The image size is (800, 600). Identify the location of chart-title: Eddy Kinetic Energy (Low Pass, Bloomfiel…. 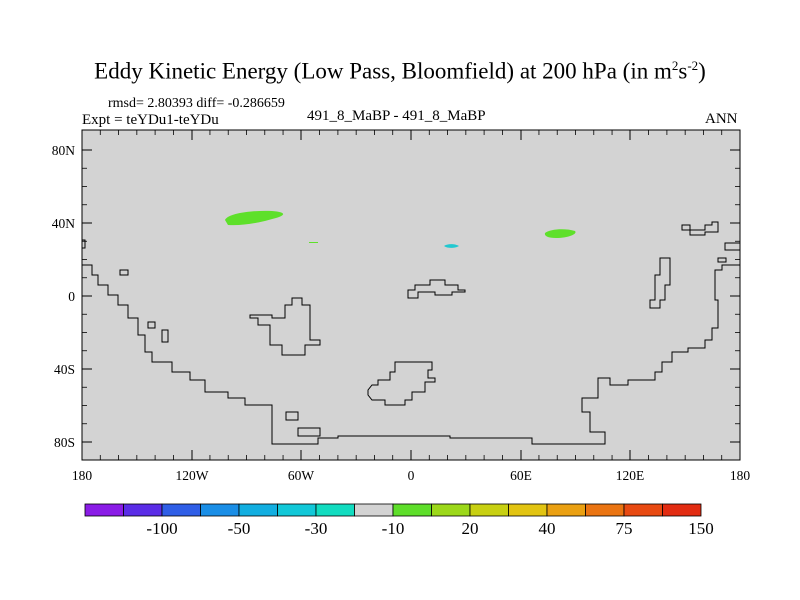
(400, 71).